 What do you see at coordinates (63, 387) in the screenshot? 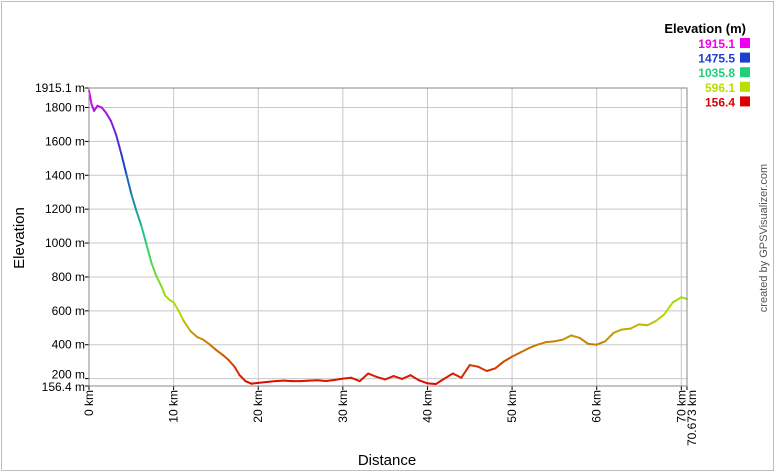
I see `y-tick-label: 156.4 m` at bounding box center [63, 387].